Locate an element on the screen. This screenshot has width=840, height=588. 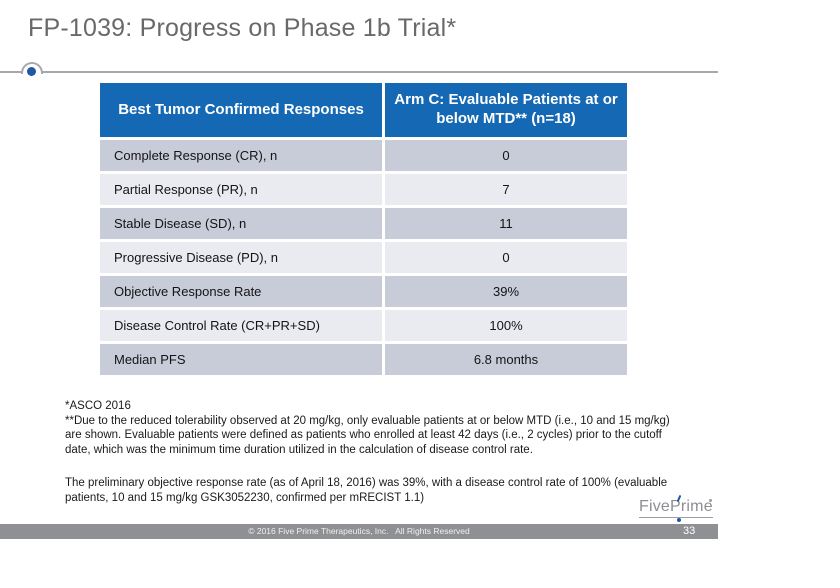
table-row-value: 7 is located at coordinates (506, 189).